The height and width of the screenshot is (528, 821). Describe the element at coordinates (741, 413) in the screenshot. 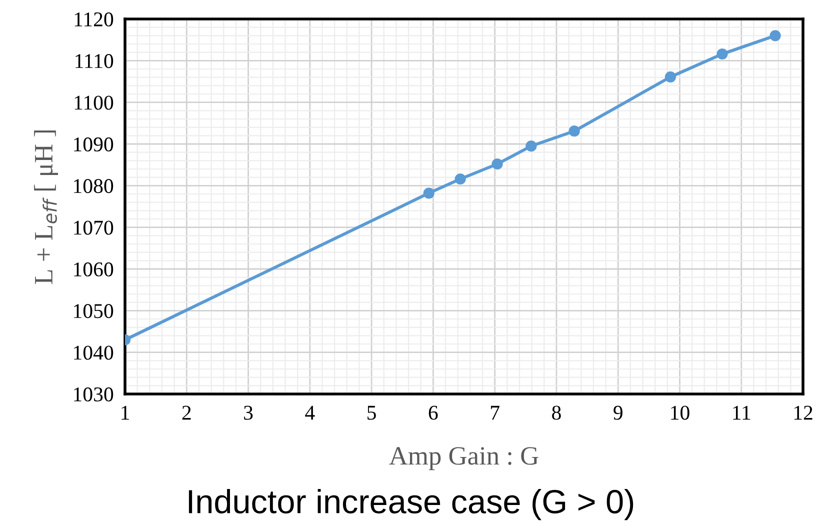

I see `x-tick-label: 11` at that location.